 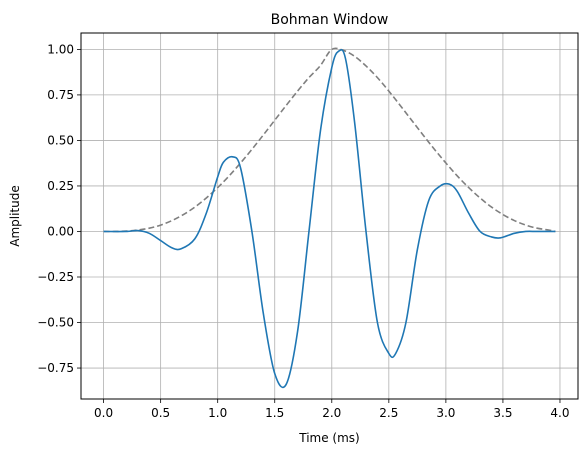 I want to click on y-ticks: −0.75 −0.50 −0.25 0.00 0.25 0.50 0.75 1.00, so click(x=59, y=208).